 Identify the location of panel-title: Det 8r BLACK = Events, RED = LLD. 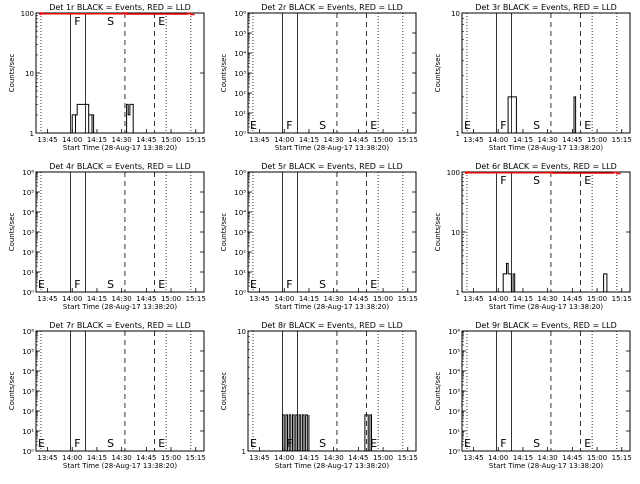
(332, 325).